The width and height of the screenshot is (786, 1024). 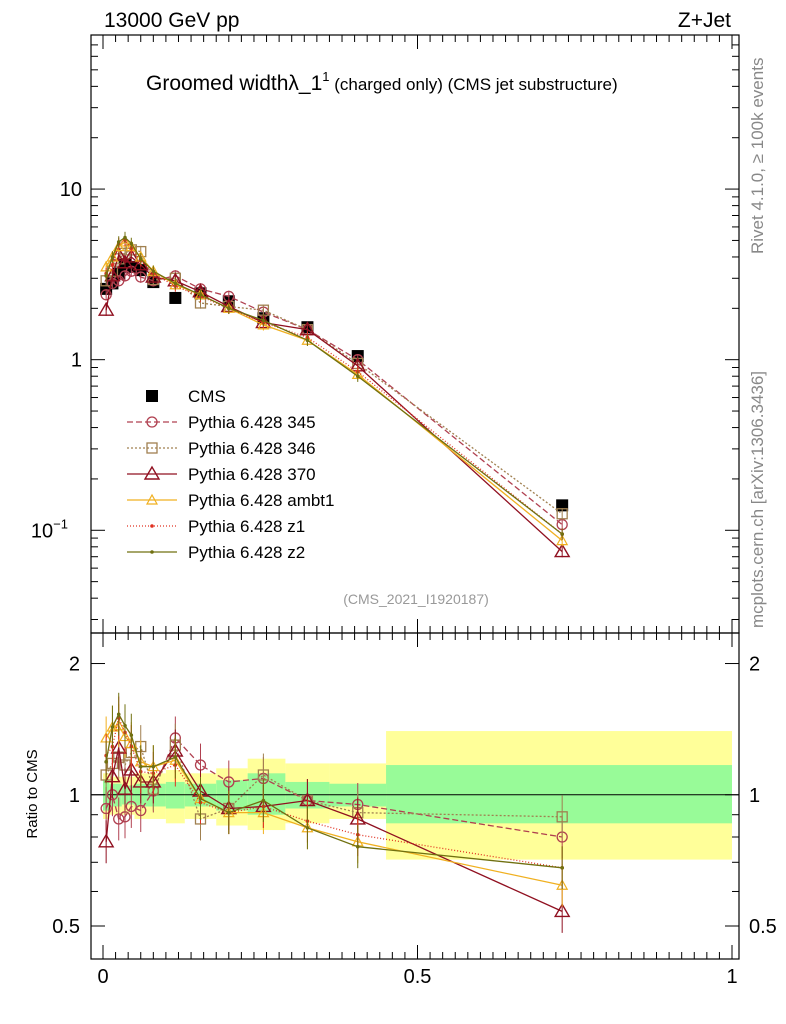 I want to click on legend-pythia-6-428-346-label: Pythia 6.428 346, so click(x=252, y=448).